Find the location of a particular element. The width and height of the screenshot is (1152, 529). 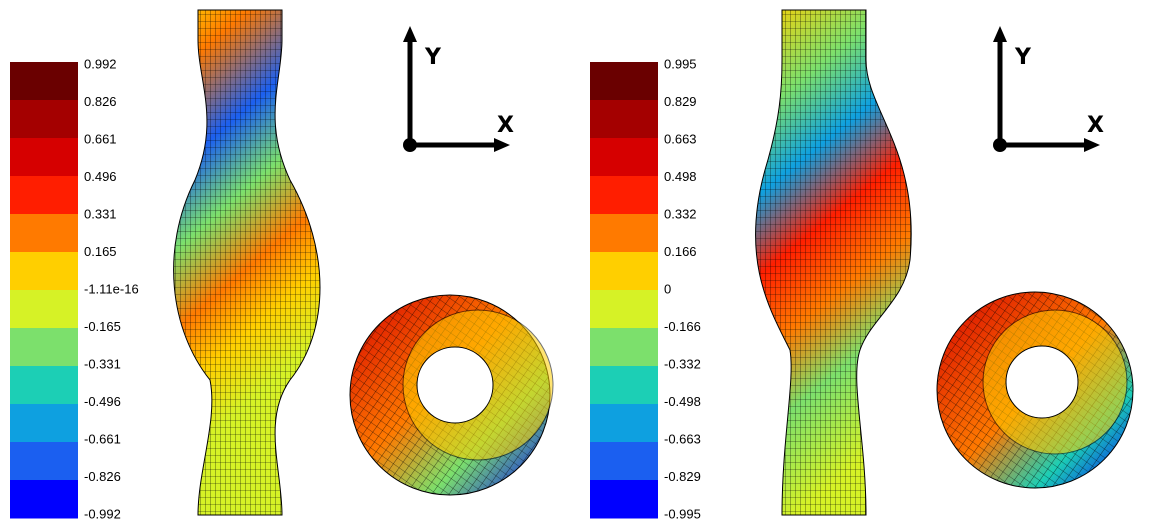

colorbar-label: -0.663 is located at coordinates (682, 438).